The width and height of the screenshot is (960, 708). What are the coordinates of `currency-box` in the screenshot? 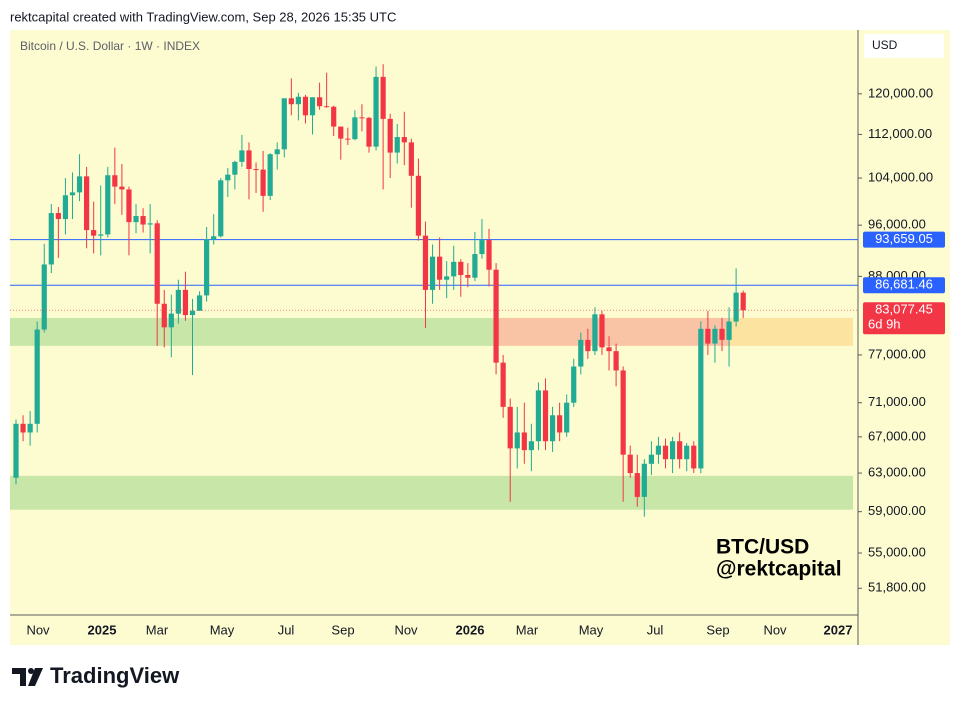 It's located at (904, 46).